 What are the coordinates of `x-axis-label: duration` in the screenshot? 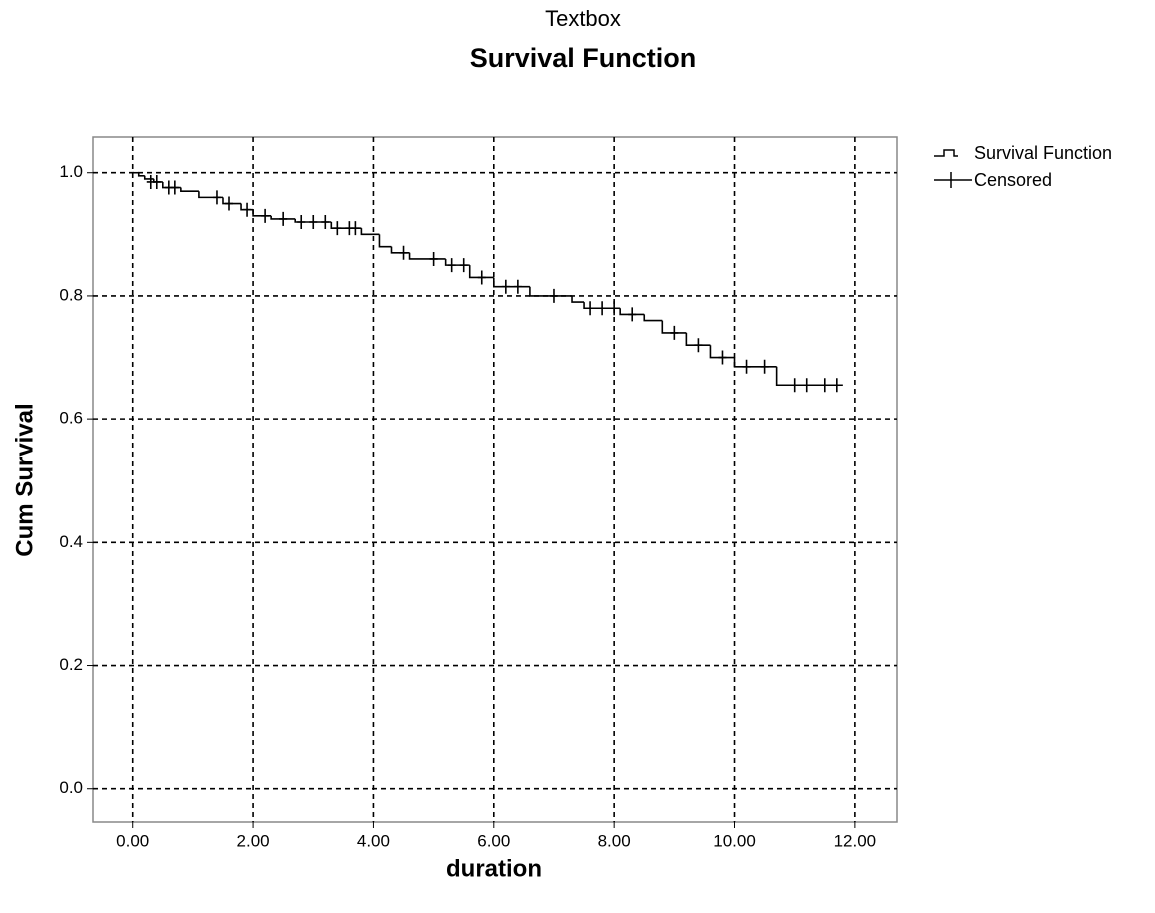 It's located at (494, 868).